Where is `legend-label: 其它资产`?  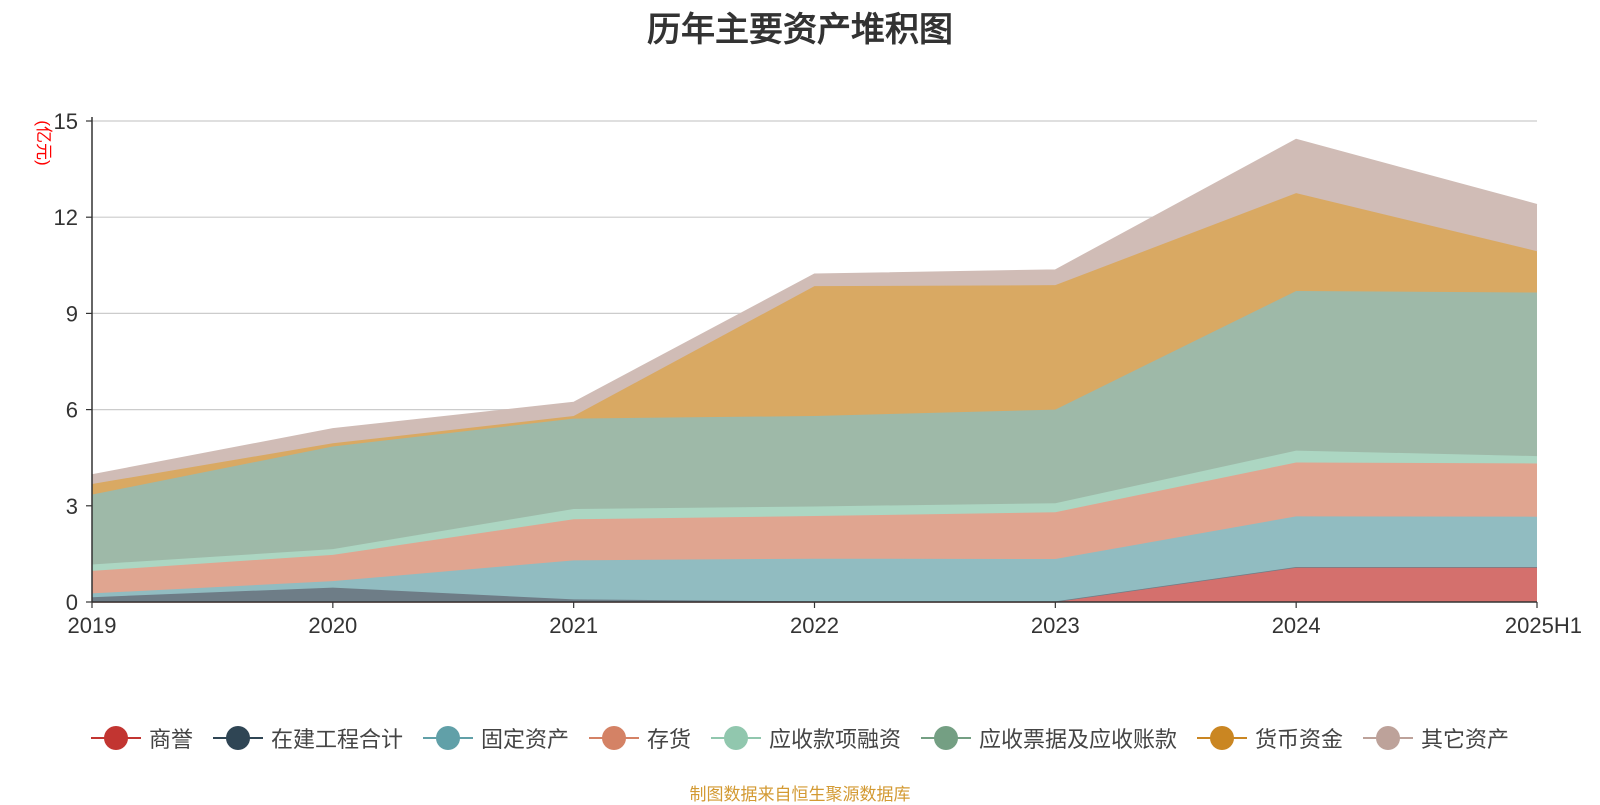
legend-label: 其它资产 is located at coordinates (1465, 740).